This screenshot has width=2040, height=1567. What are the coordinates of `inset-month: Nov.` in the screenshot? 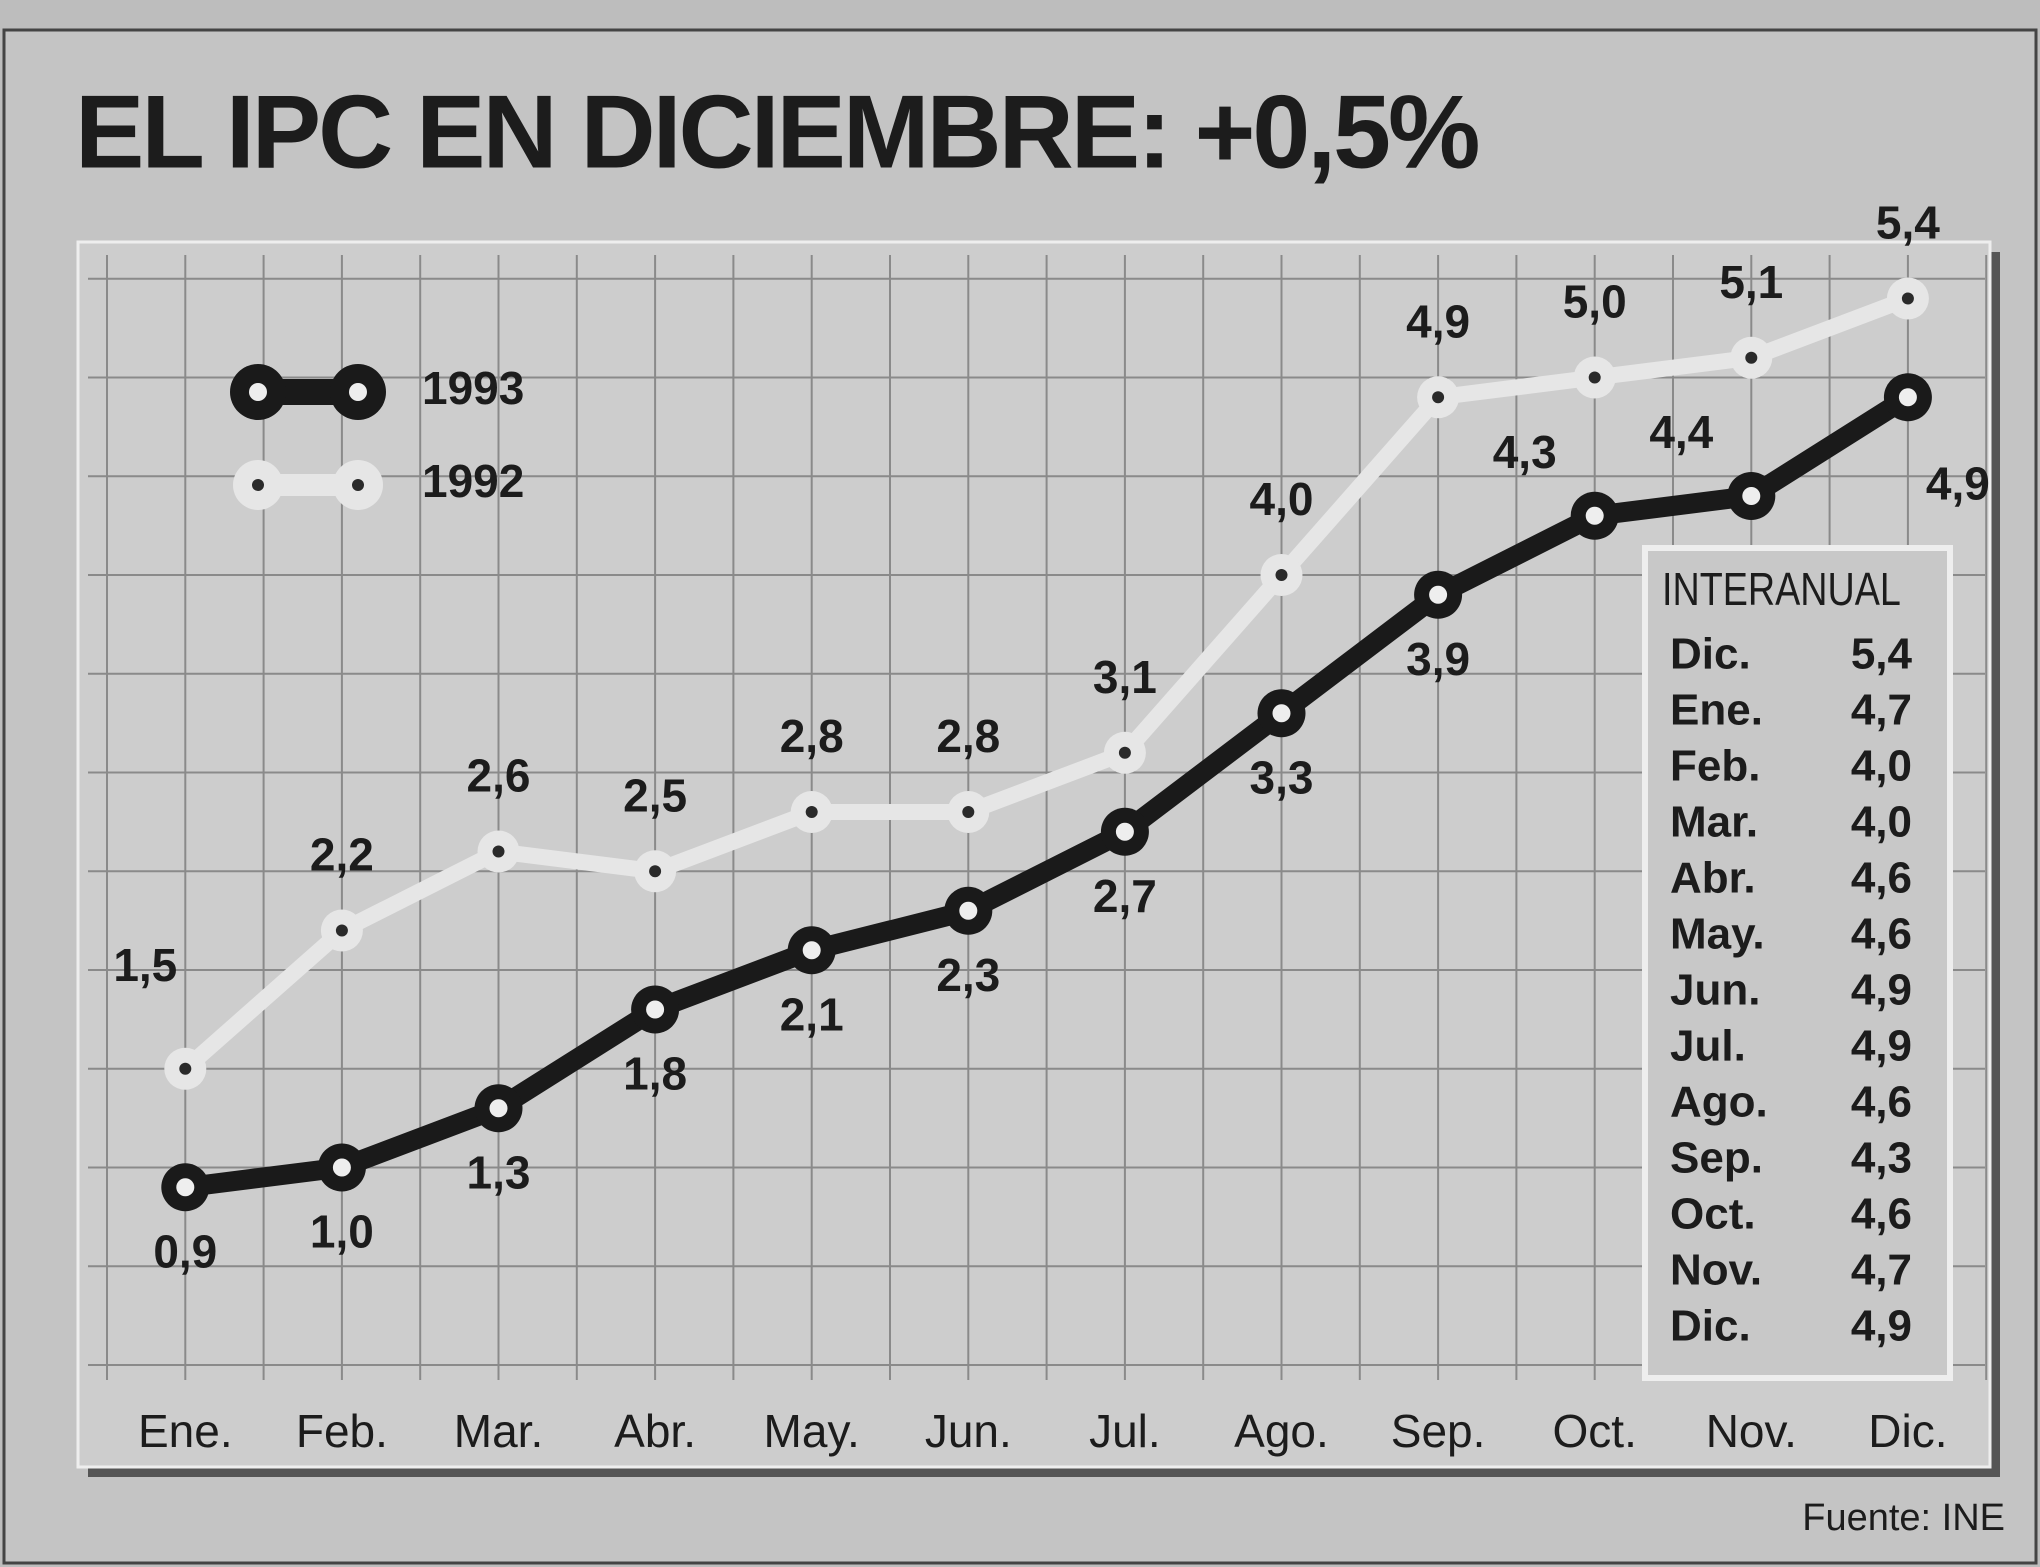 It's located at (1716, 1270).